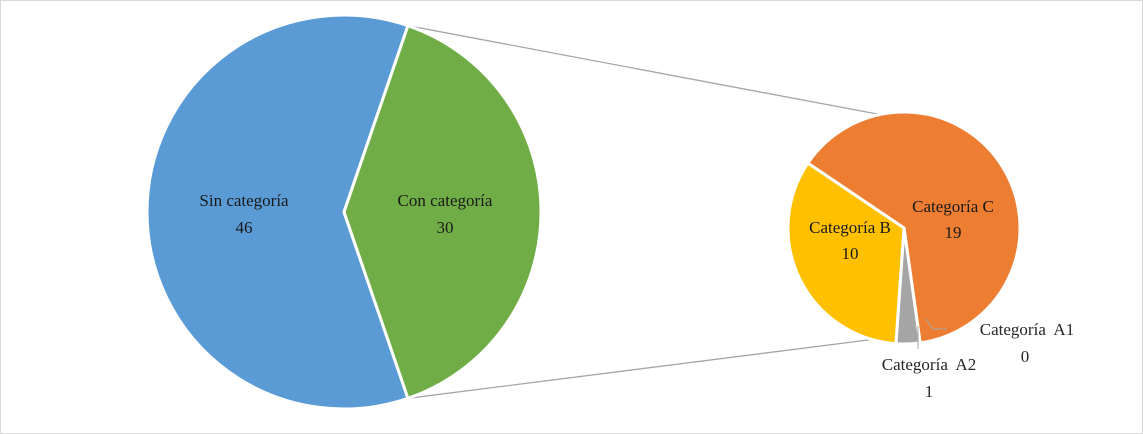 The width and height of the screenshot is (1143, 434). Describe the element at coordinates (929, 391) in the screenshot. I see `label-categoria-a2-value: 1` at that location.